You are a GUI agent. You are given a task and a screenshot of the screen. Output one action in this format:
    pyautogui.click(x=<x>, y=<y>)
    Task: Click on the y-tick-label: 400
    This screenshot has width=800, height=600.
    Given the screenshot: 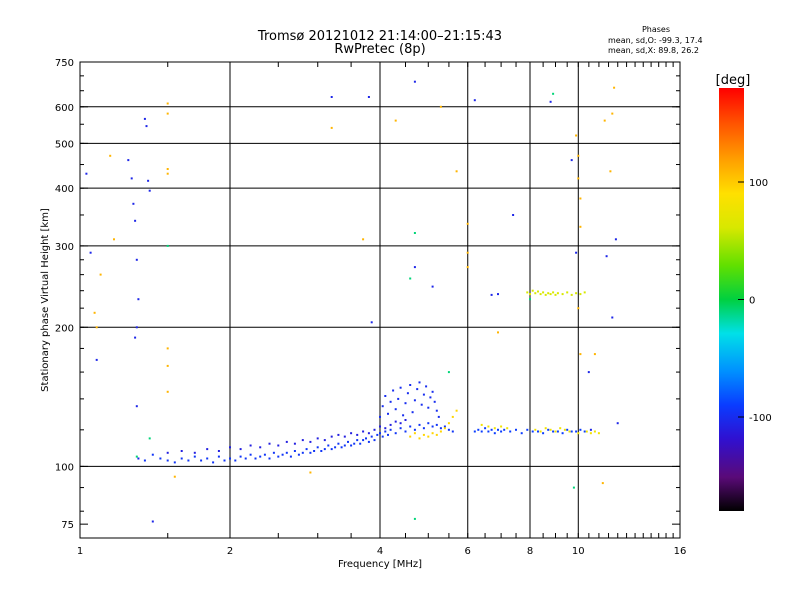 What is the action you would take?
    pyautogui.click(x=64, y=189)
    